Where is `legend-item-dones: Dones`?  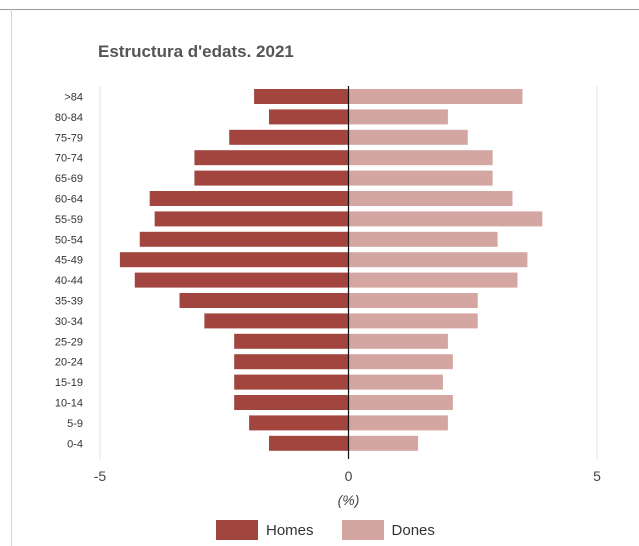 legend-item-dones: Dones is located at coordinates (388, 530).